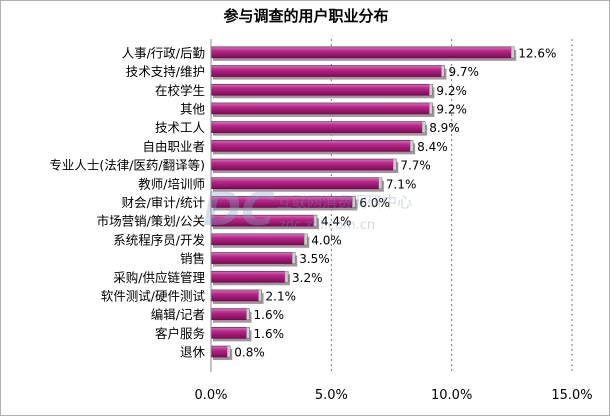  What do you see at coordinates (163, 202) in the screenshot?
I see `category-label: 财会/审计/统计` at bounding box center [163, 202].